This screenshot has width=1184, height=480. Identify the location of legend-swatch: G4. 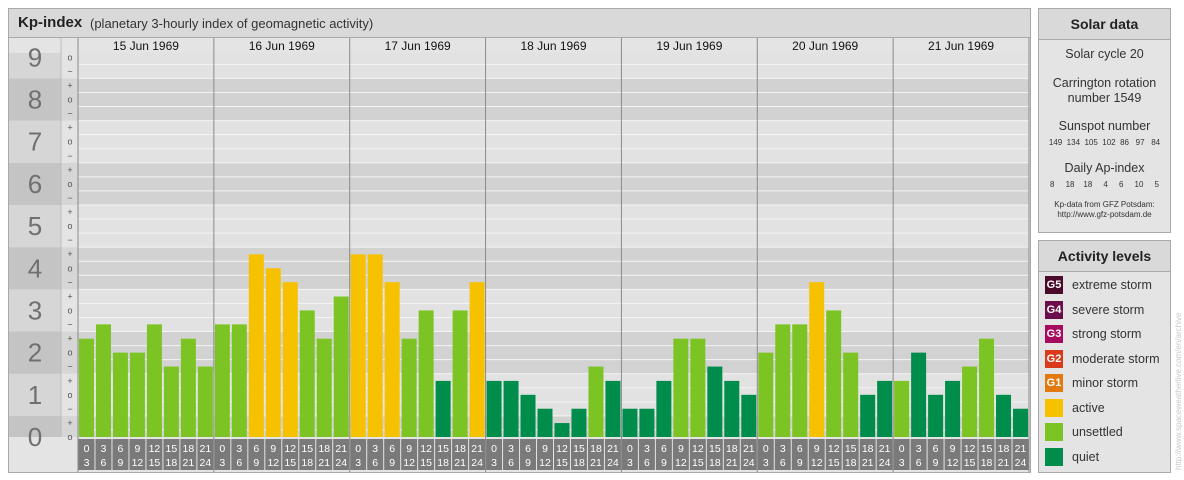
(1054, 309).